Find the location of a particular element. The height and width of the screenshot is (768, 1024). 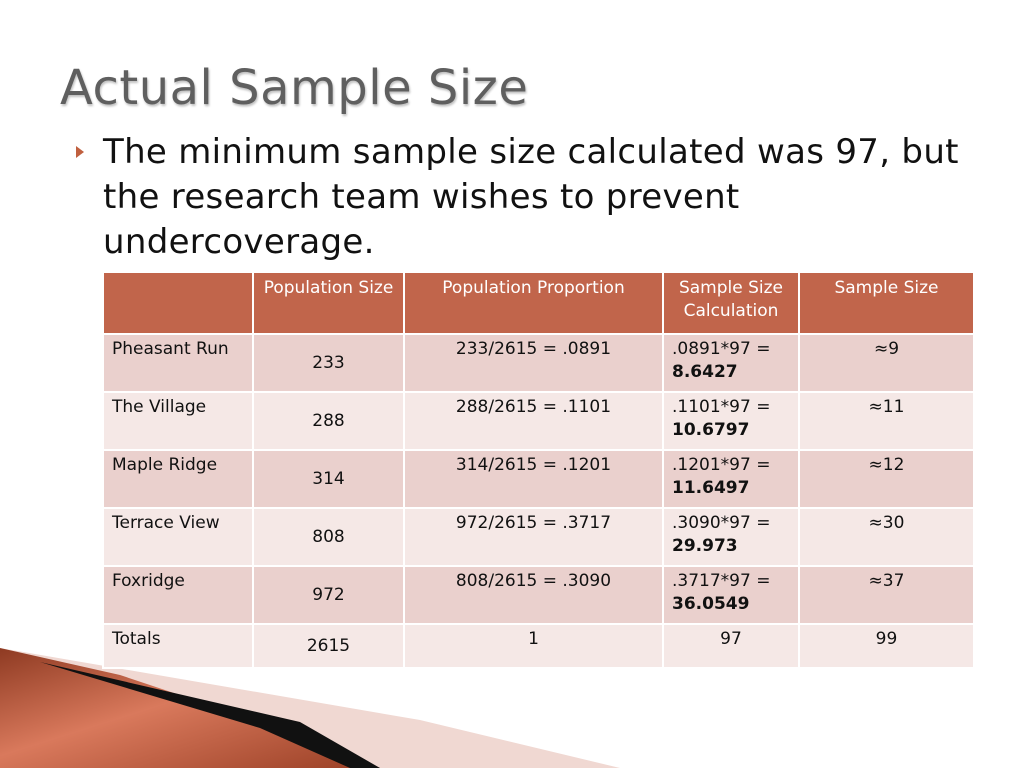

calc-expression: .1201*97 = is located at coordinates (721, 465).